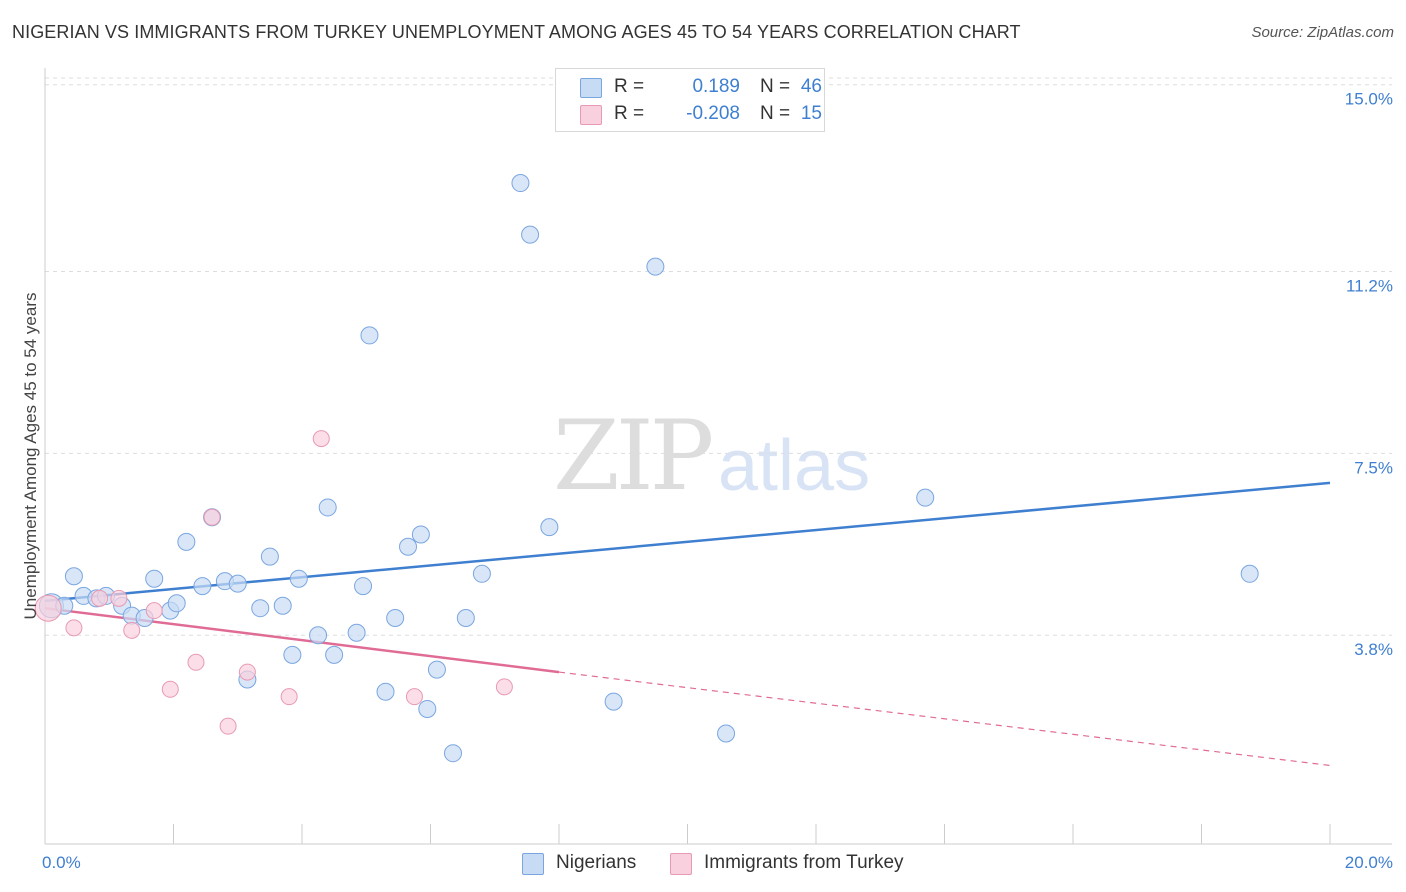  I want to click on series-swatch-turkey, so click(681, 864).